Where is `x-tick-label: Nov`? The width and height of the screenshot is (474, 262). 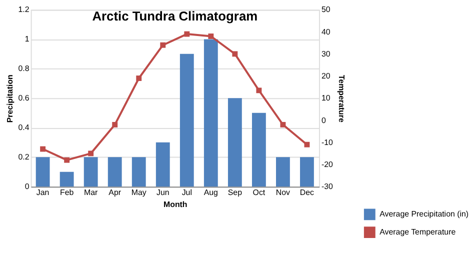 x-tick-label: Nov is located at coordinates (283, 193).